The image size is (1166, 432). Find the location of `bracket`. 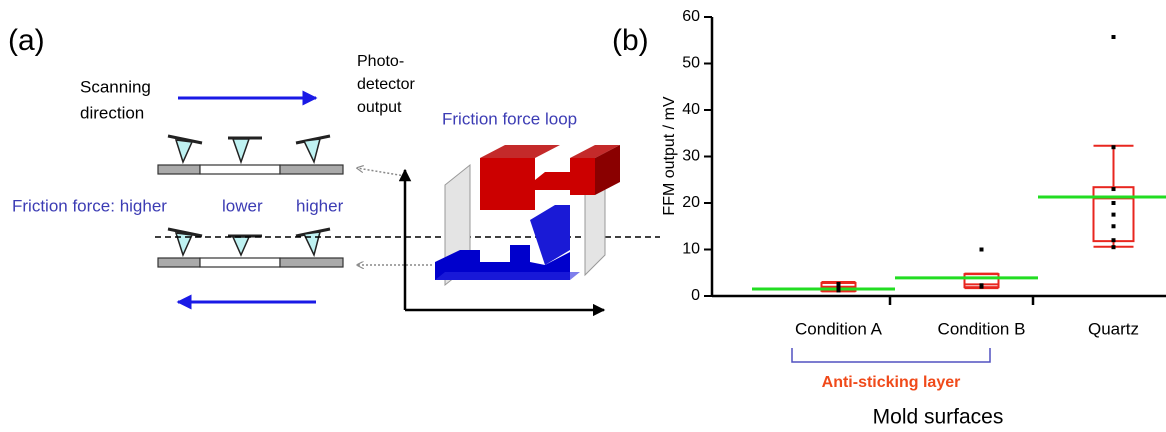

bracket is located at coordinates (891, 355).